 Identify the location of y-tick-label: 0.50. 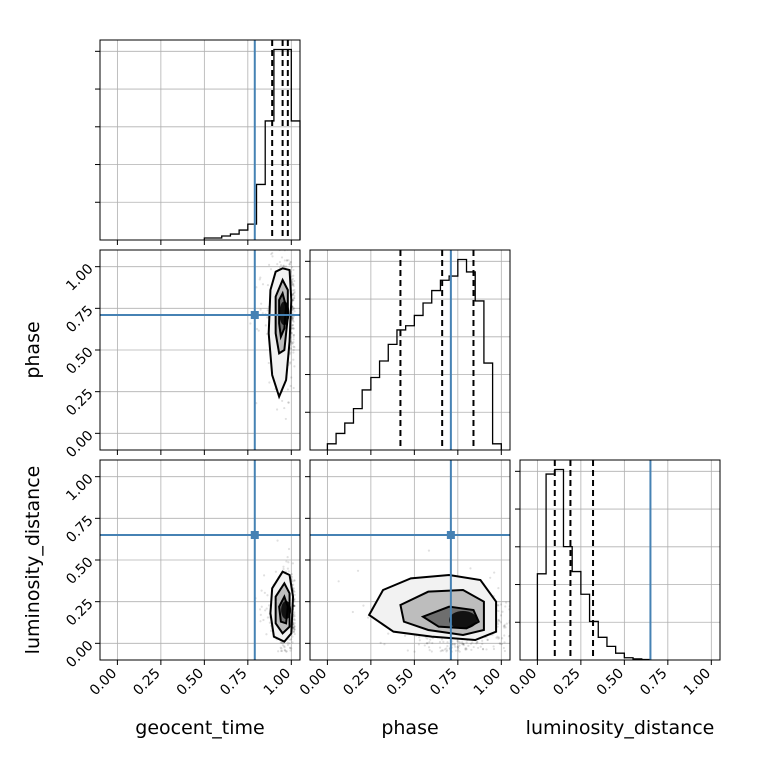
(79, 360).